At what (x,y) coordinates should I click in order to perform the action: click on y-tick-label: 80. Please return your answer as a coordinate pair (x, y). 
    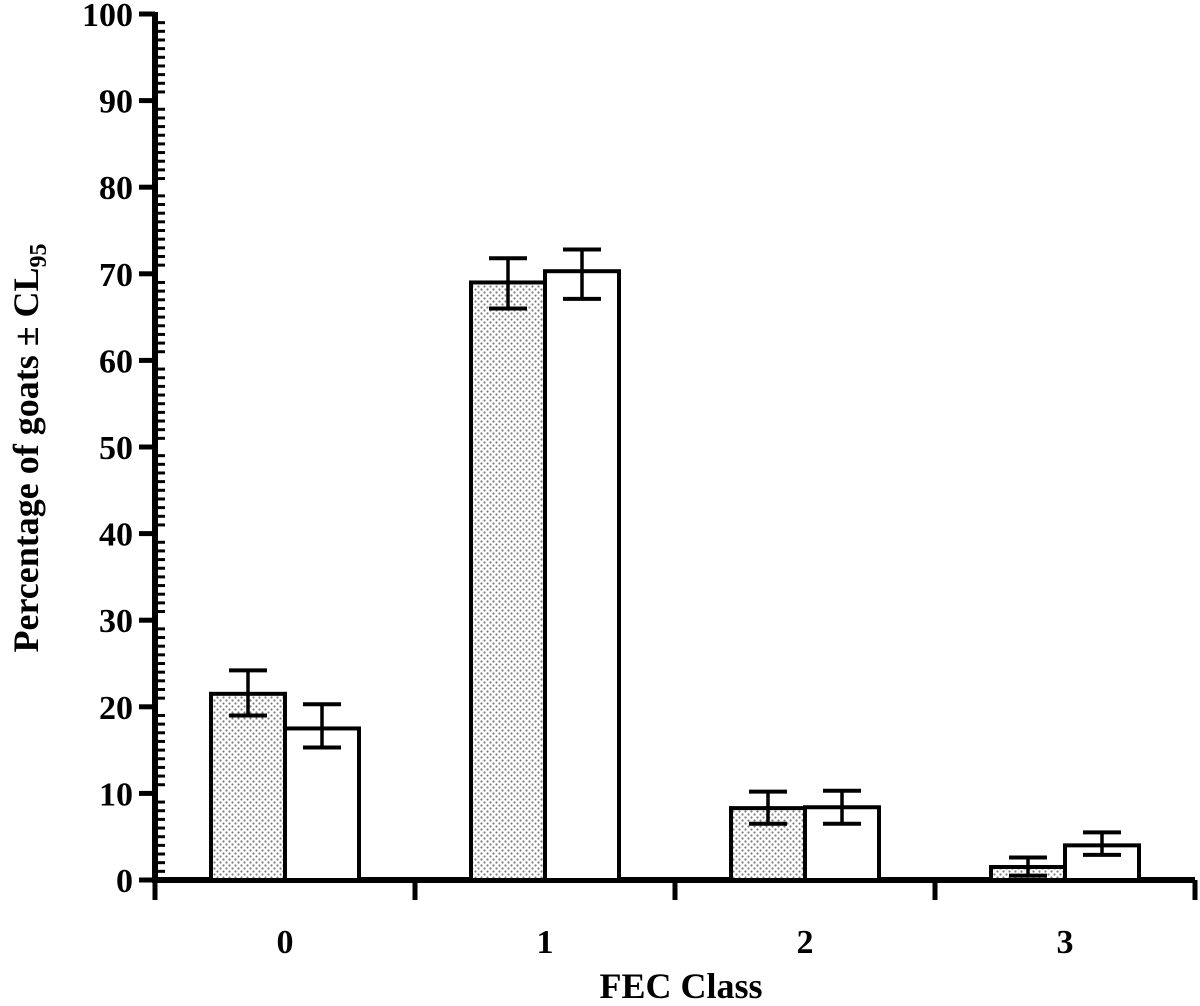
    Looking at the image, I should click on (116, 188).